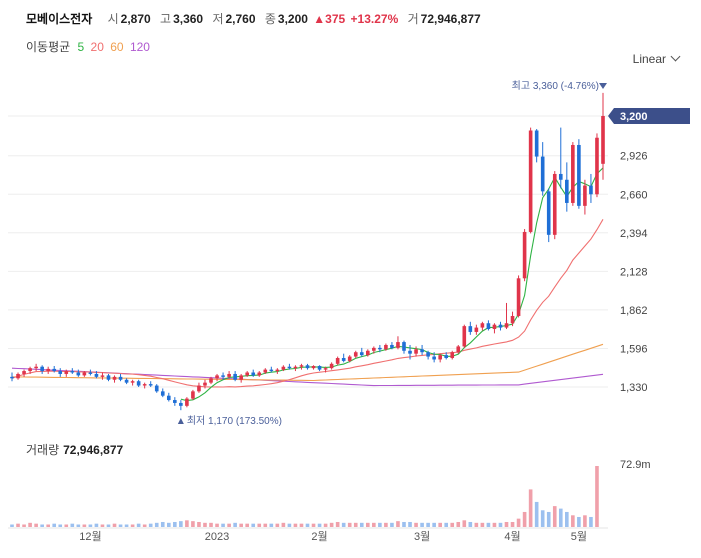  What do you see at coordinates (117, 47) in the screenshot?
I see `ma-60-label: 60` at bounding box center [117, 47].